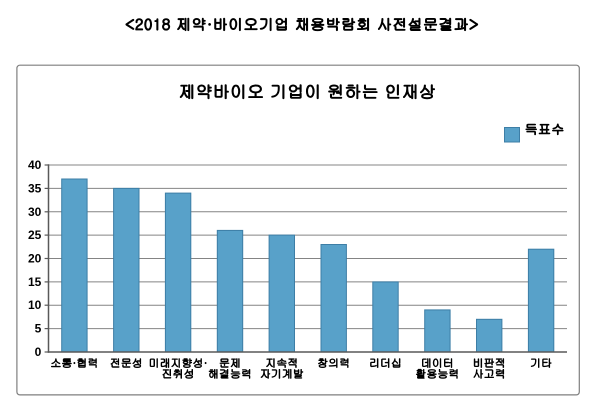 The width and height of the screenshot is (600, 414). I want to click on svg-text: 10, so click(35, 305).